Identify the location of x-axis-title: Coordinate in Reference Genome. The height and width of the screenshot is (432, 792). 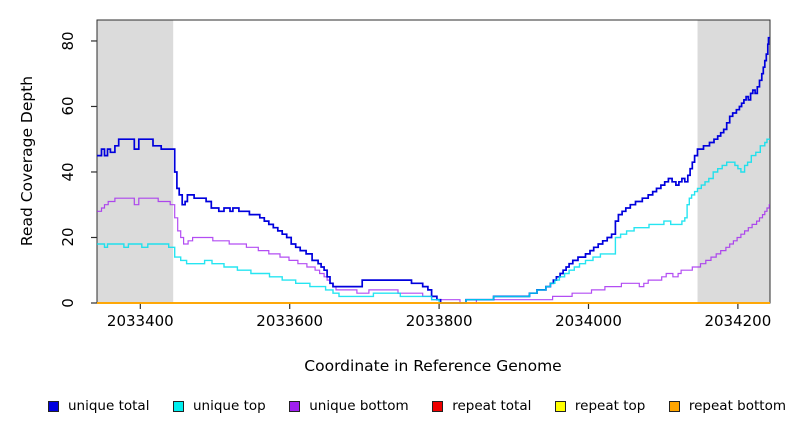
(433, 366).